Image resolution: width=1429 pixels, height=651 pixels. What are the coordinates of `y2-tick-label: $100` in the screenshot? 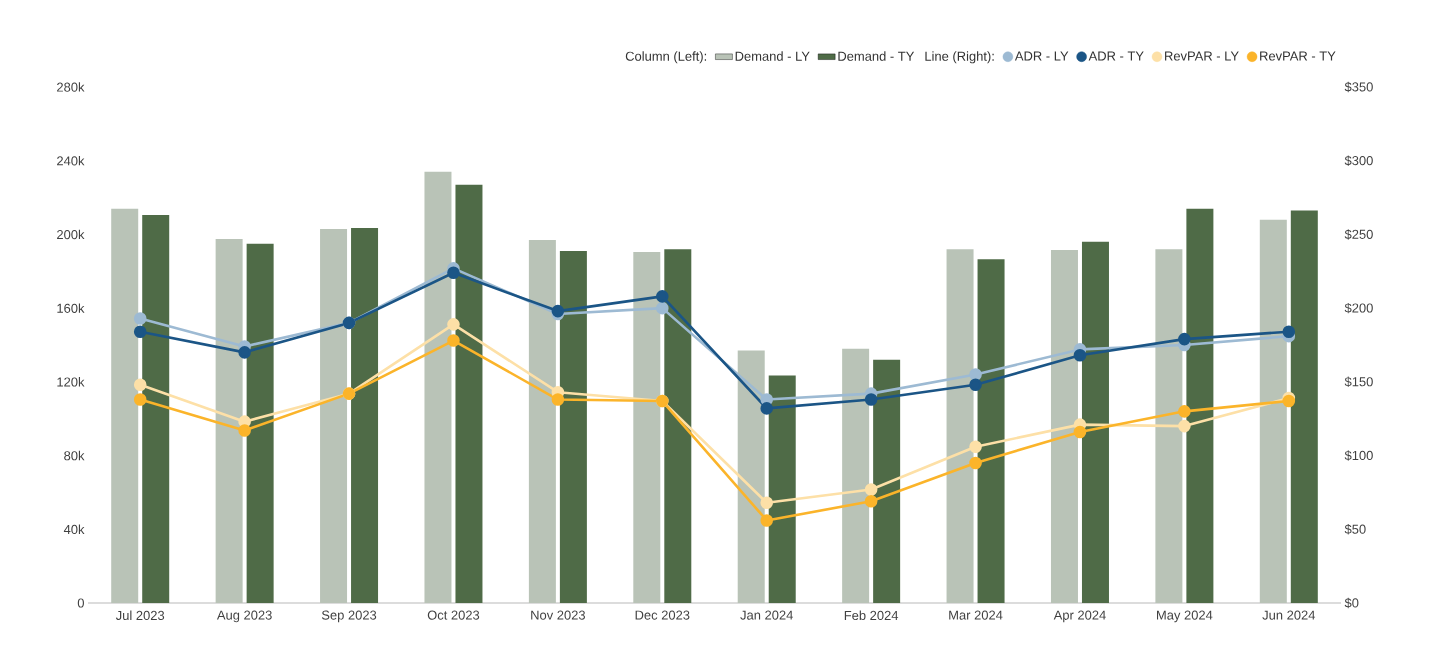 It's located at (1358, 455).